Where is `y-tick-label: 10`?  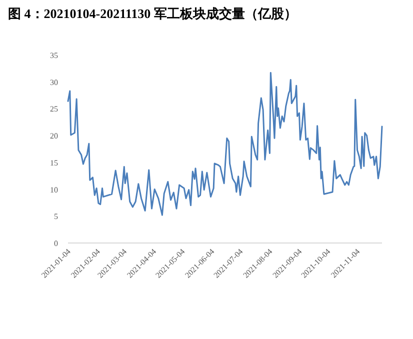 y-tick-label: 10 is located at coordinates (54, 189).